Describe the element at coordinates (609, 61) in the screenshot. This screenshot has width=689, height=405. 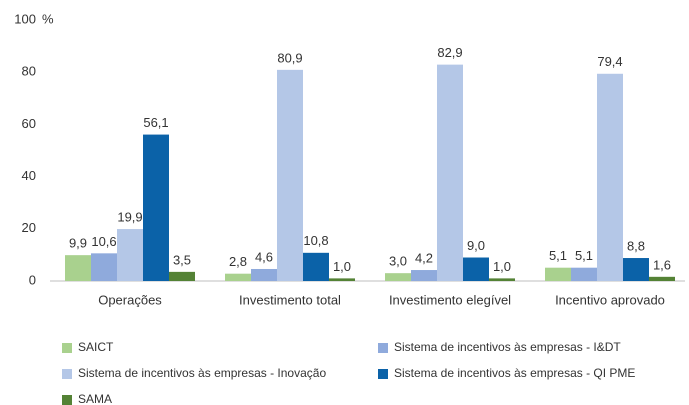
I see `data-label: 79,4` at that location.